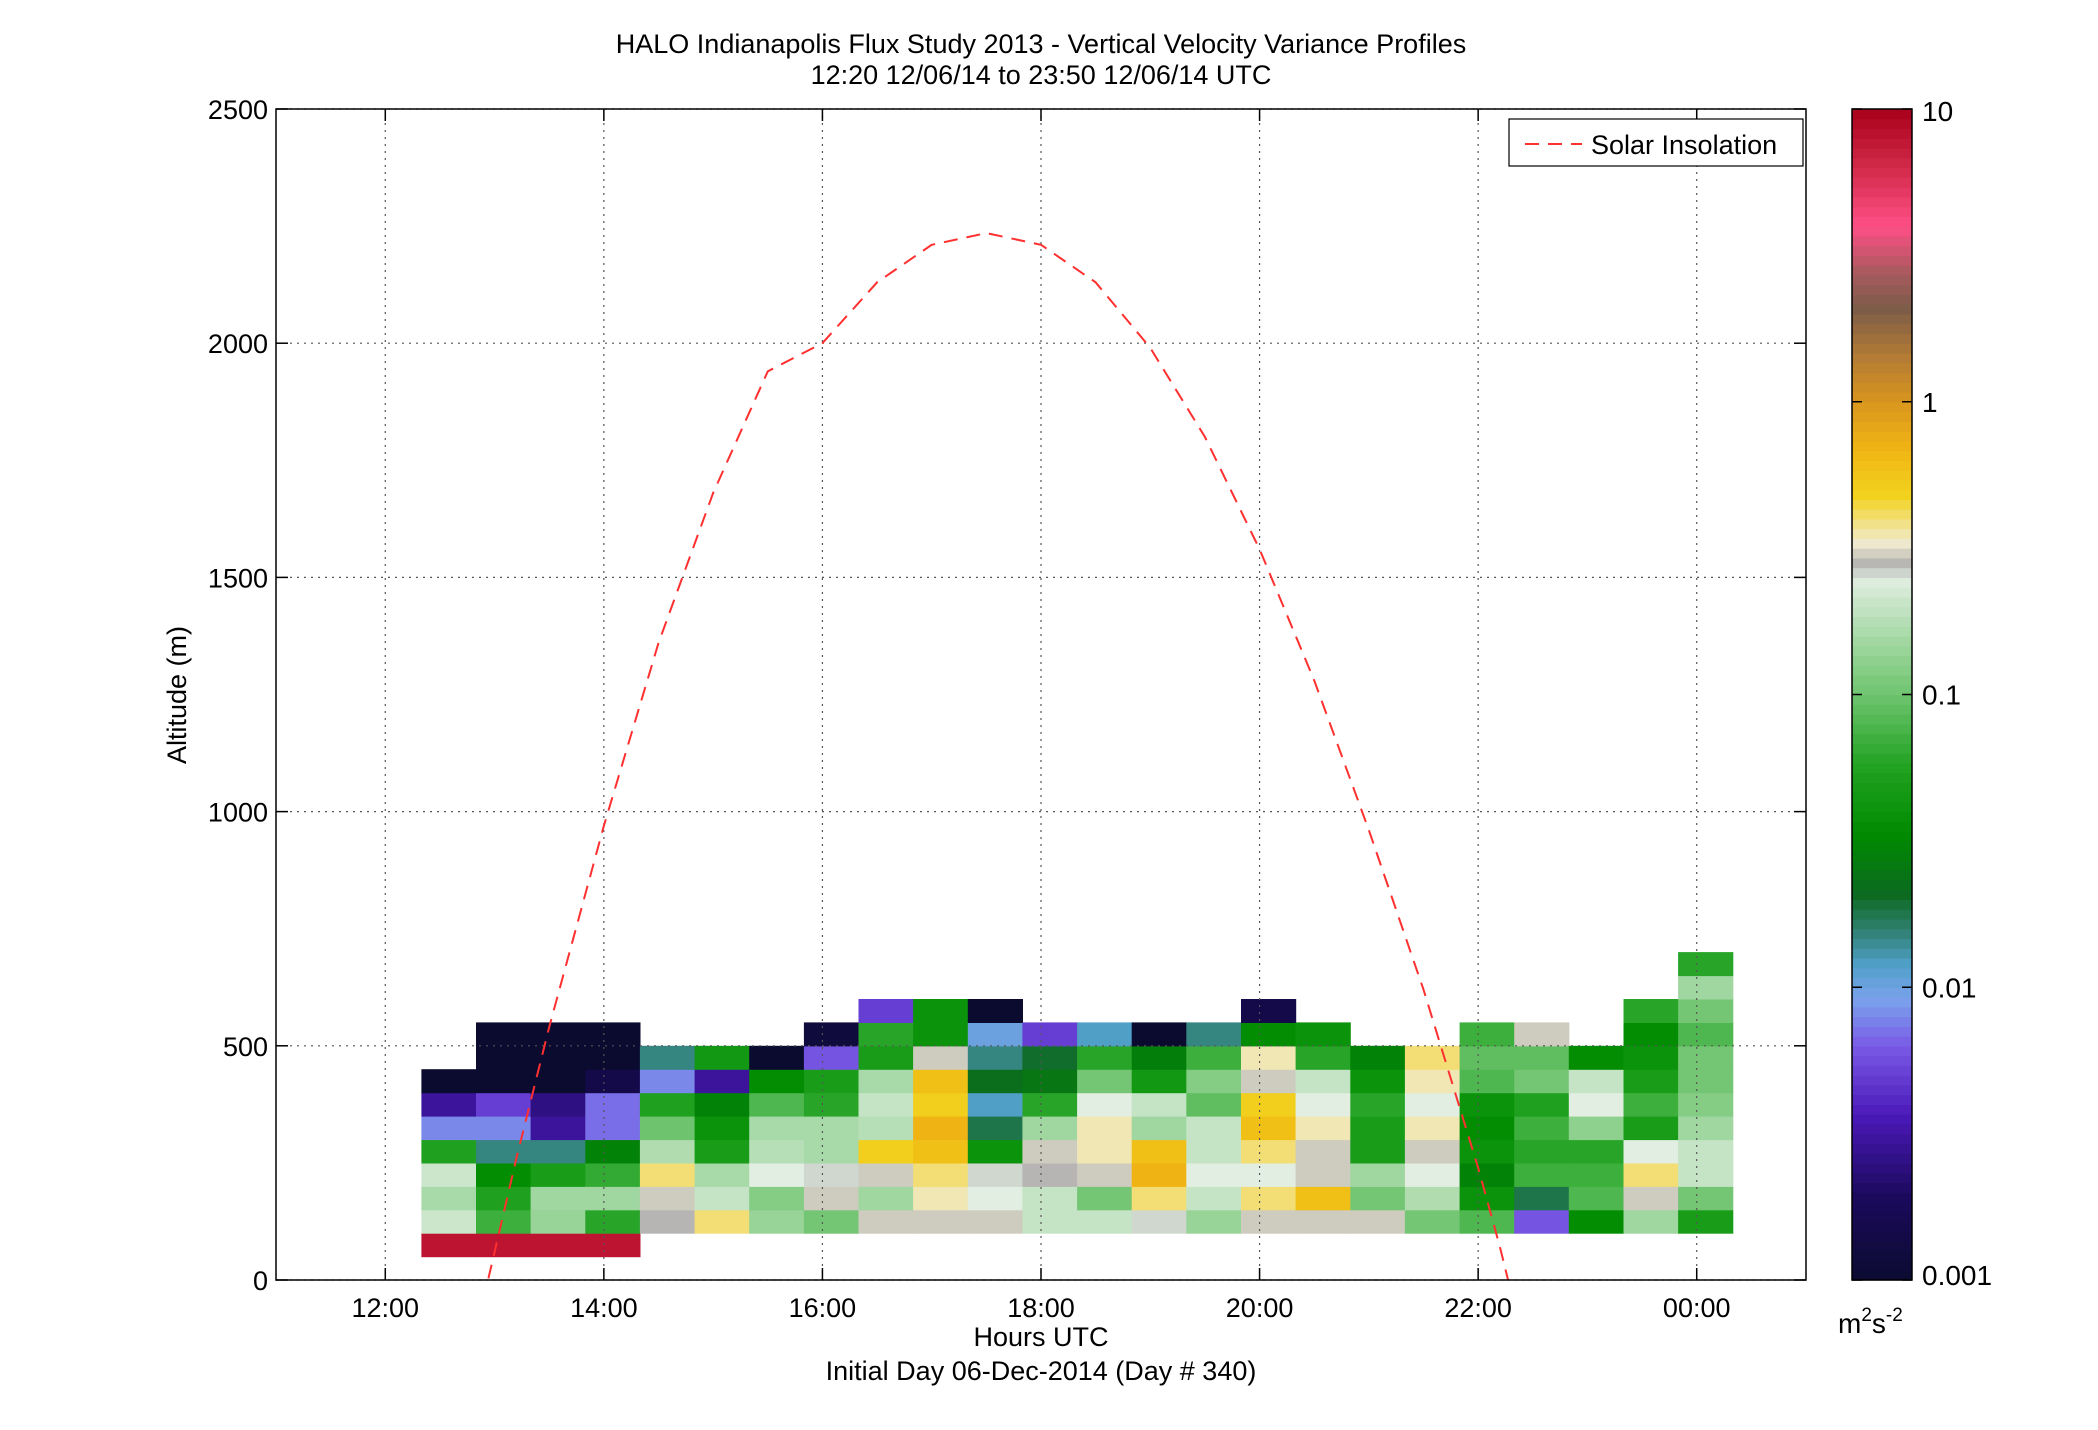 The width and height of the screenshot is (2098, 1430). What do you see at coordinates (823, 1308) in the screenshot?
I see `x-tick-label: 16:00` at bounding box center [823, 1308].